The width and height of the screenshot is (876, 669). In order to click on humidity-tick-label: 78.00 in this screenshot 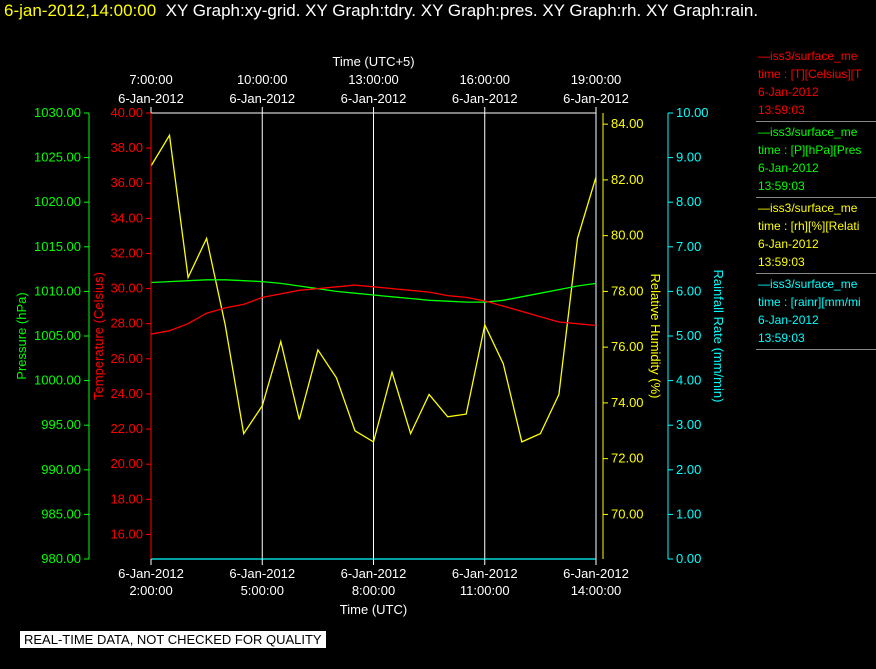, I will do `click(627, 290)`.